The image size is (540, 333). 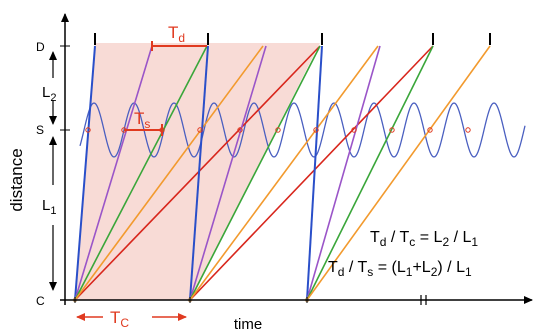 What do you see at coordinates (423, 300) in the screenshot?
I see `x-axis-break` at bounding box center [423, 300].